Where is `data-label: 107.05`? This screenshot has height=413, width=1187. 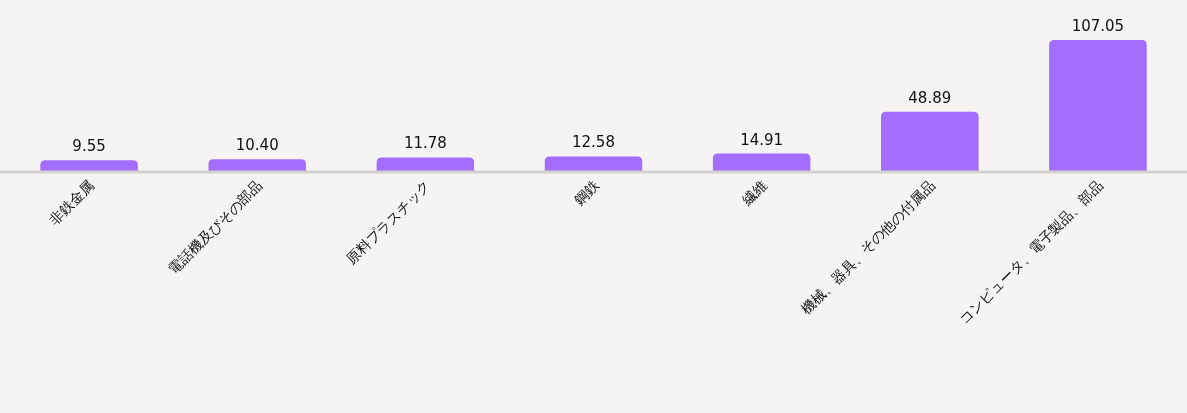
data-label: 107.05 is located at coordinates (1098, 26).